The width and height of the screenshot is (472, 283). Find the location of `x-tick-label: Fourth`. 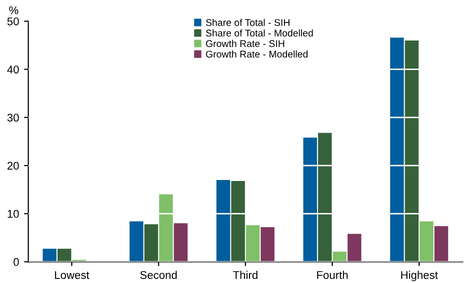

x-tick-label: Fourth is located at coordinates (332, 274).